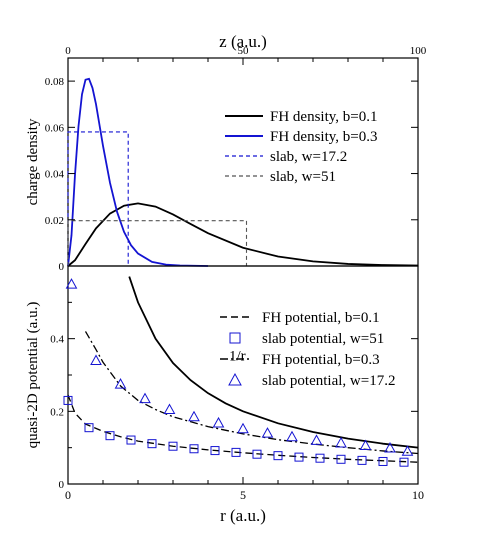  What do you see at coordinates (418, 495) in the screenshot?
I see `potential-x-tick-label: 10` at bounding box center [418, 495].